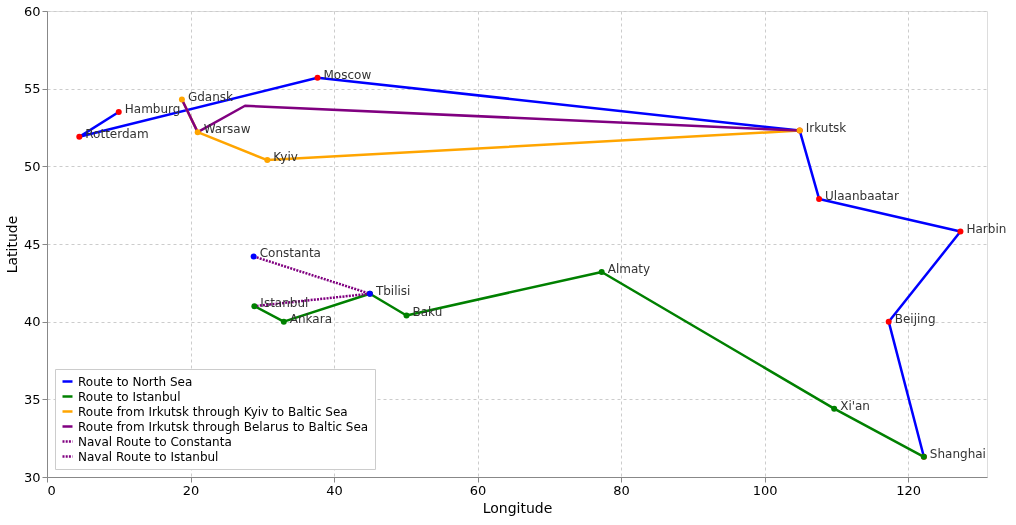  What do you see at coordinates (392, 290) in the screenshot?
I see `annotation: Tbilisi` at bounding box center [392, 290].